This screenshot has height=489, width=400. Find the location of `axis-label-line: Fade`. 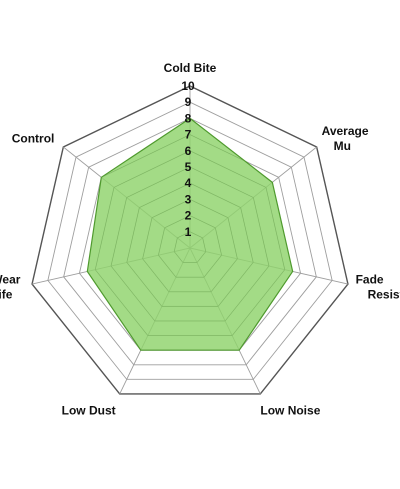

axis-label-line: Fade is located at coordinates (370, 280).